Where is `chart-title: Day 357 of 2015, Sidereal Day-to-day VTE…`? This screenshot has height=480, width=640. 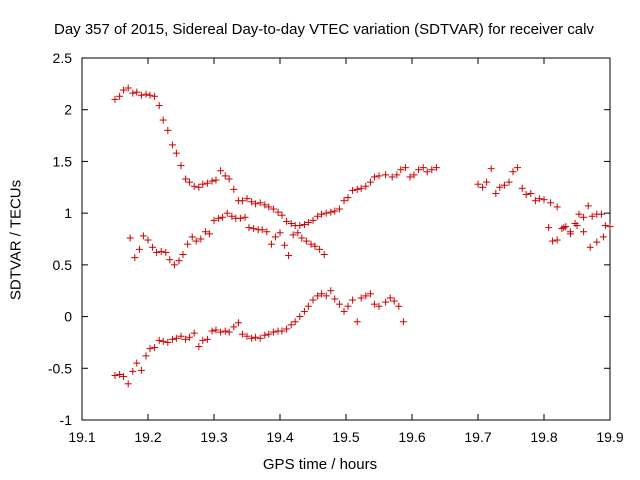 chart-title: Day 357 of 2015, Sidereal Day-to-day VTE… is located at coordinates (324, 29).